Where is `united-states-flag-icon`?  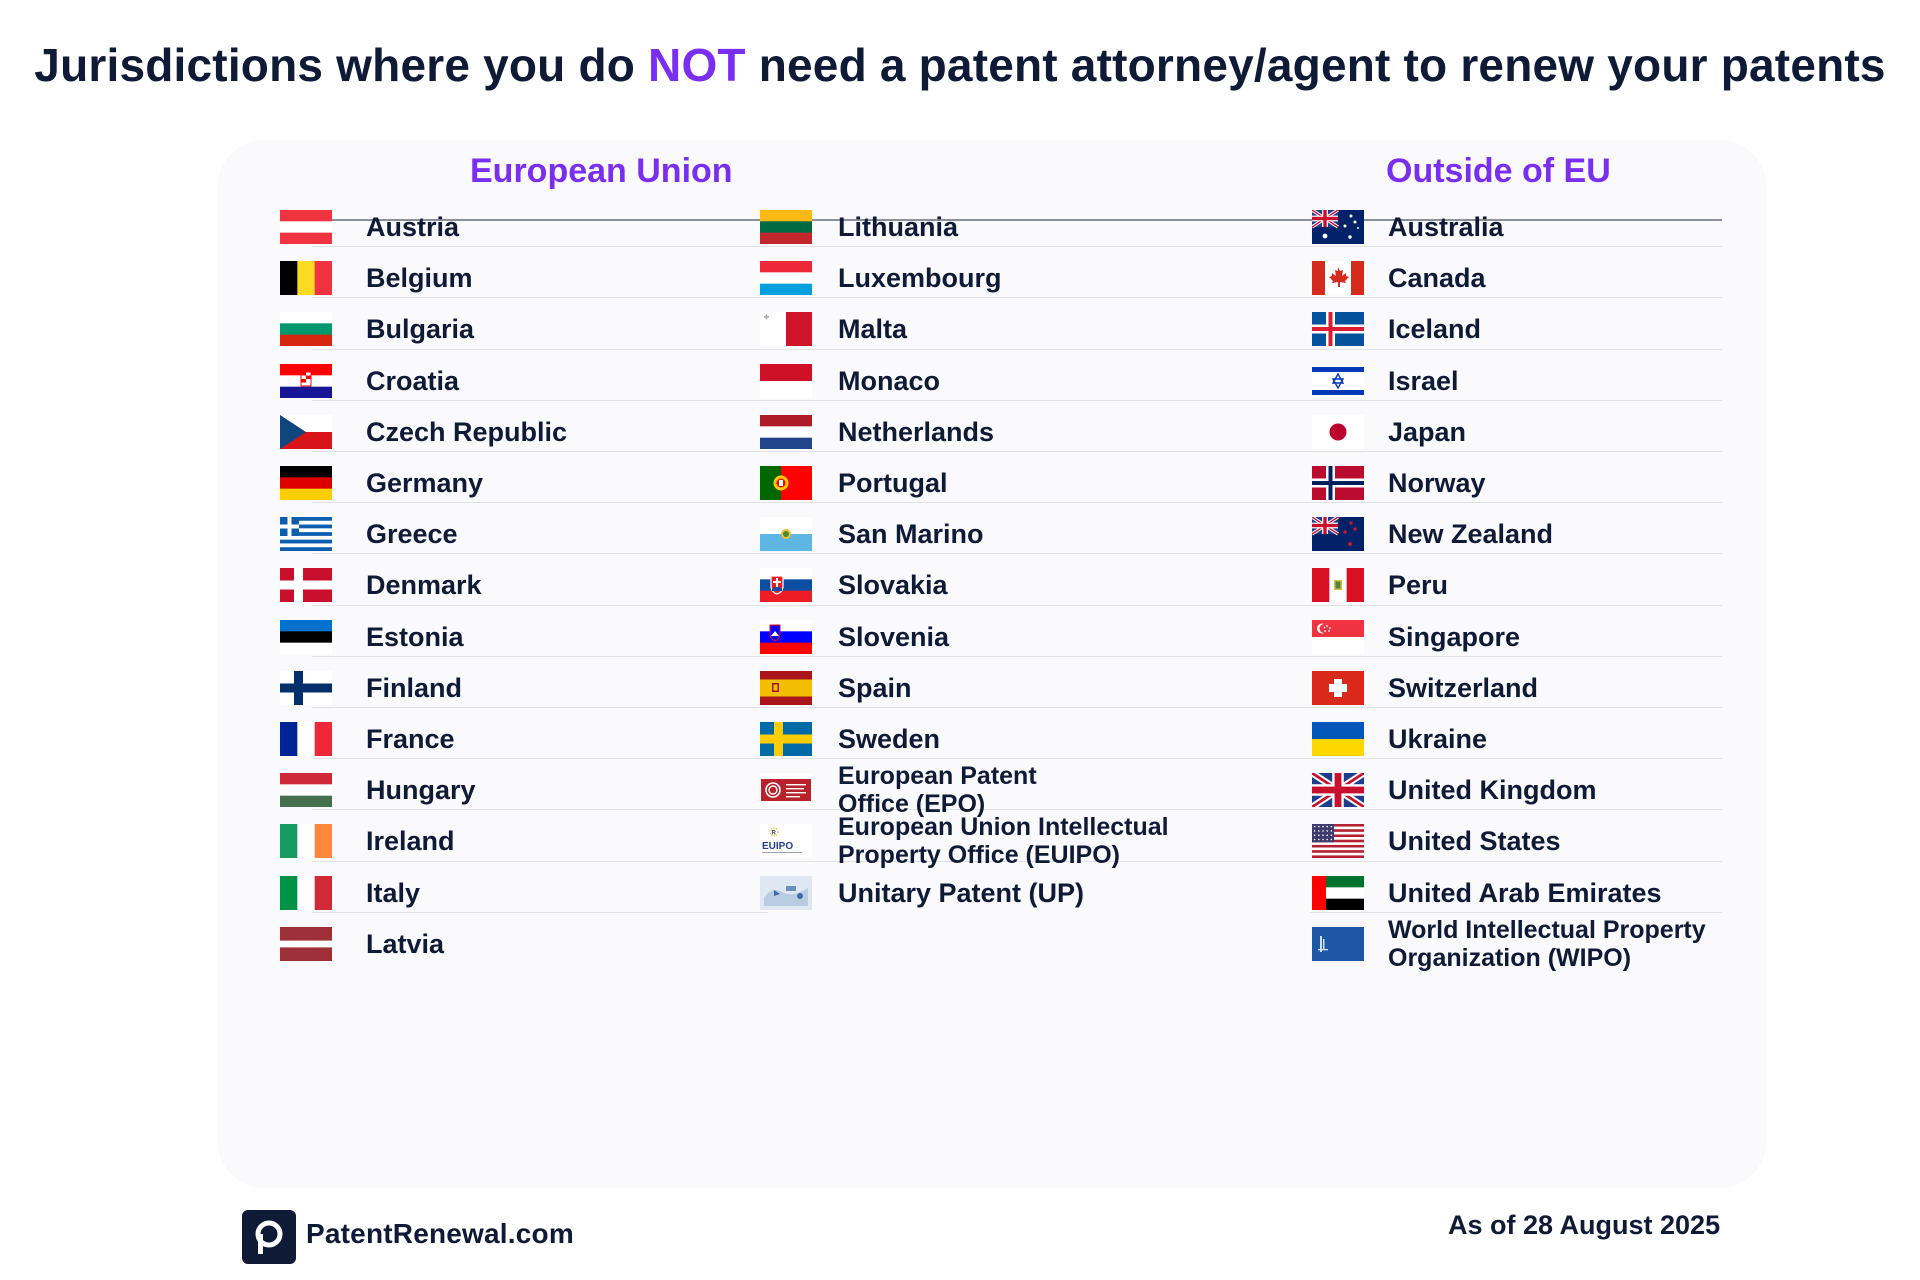
united-states-flag-icon is located at coordinates (1338, 841).